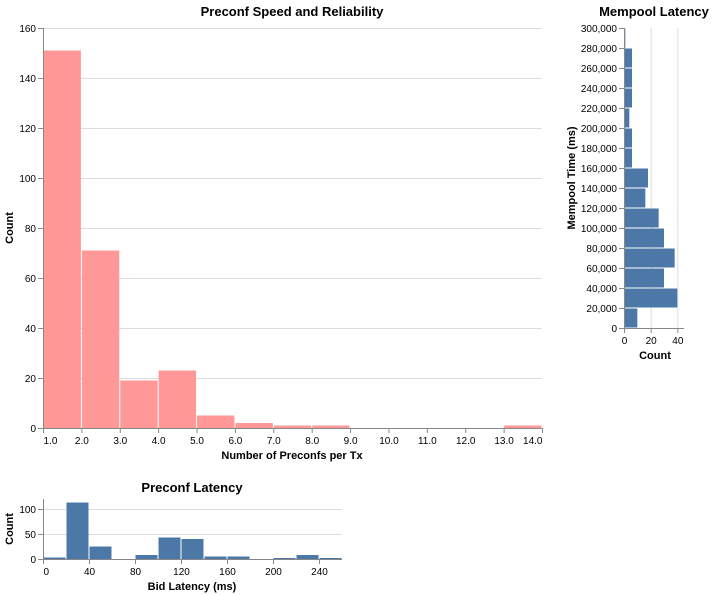 This screenshot has width=712, height=595. I want to click on x-tick-label: 240, so click(319, 572).